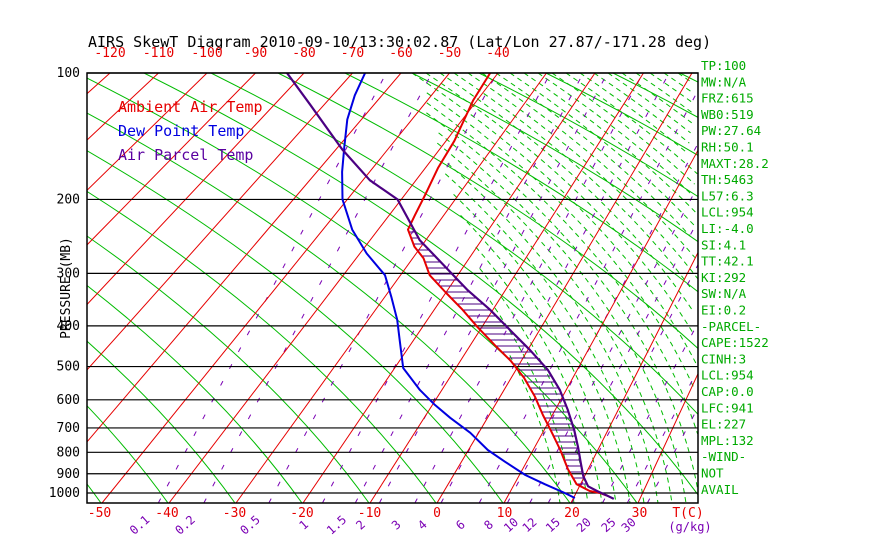 Image resolution: width=870 pixels, height=560 pixels. What do you see at coordinates (640, 513) in the screenshot?
I see `bottom-temp-tick-label: 30` at bounding box center [640, 513].